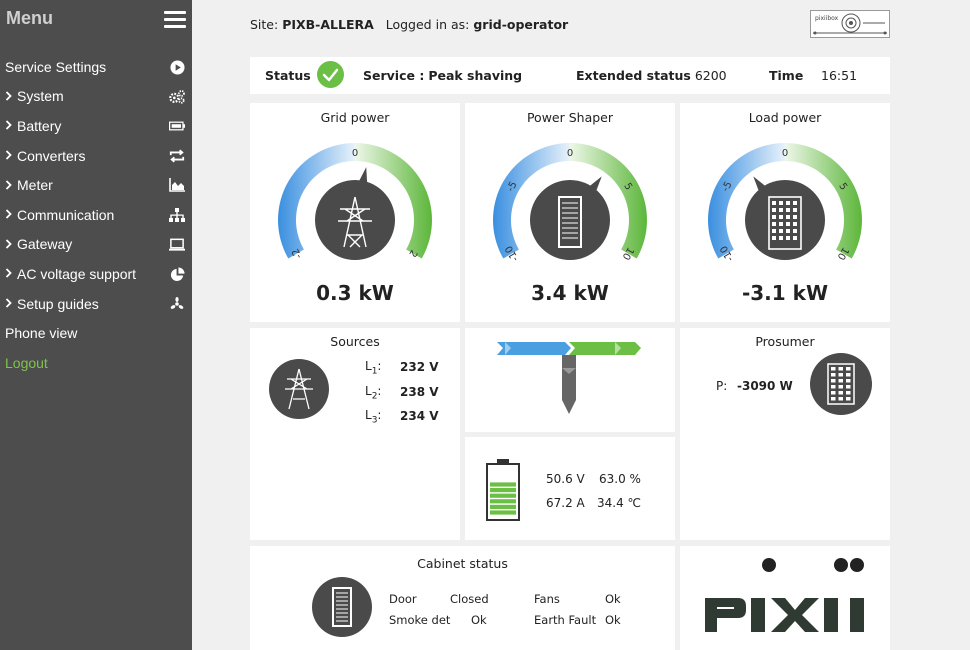  I want to click on l3-sub: 3, so click(374, 420).